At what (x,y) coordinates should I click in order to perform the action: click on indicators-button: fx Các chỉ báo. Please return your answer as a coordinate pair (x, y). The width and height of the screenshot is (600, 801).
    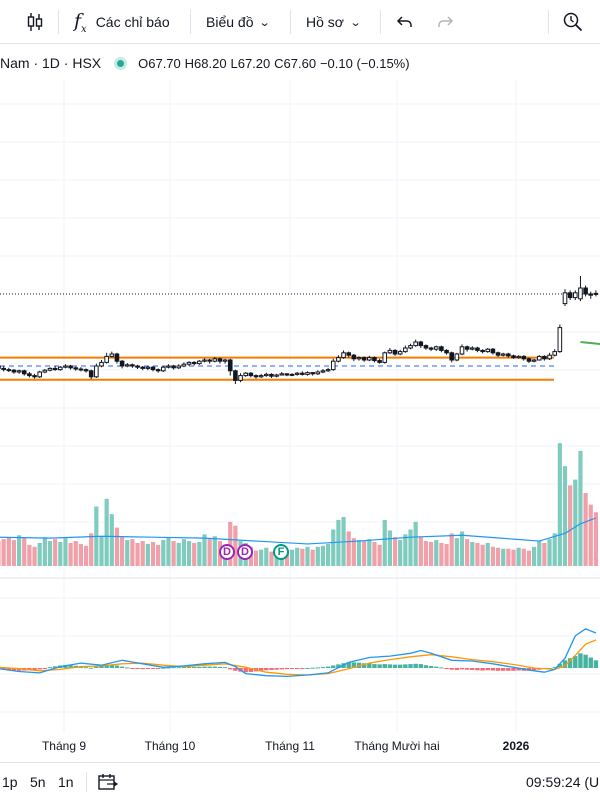
    Looking at the image, I should click on (122, 22).